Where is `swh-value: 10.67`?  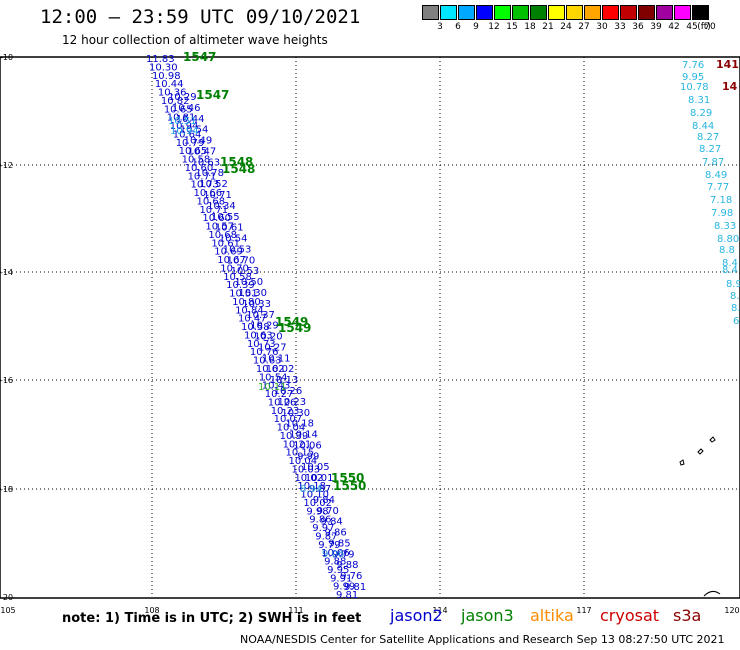
swh-value: 10.67 is located at coordinates (231, 260).